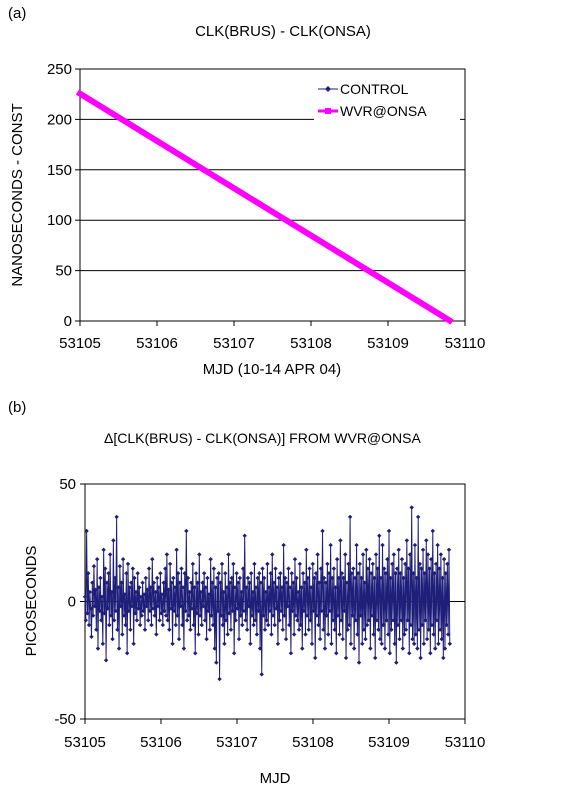 The image size is (566, 794). I want to click on panel-b-xtick-label: 53109, so click(389, 742).